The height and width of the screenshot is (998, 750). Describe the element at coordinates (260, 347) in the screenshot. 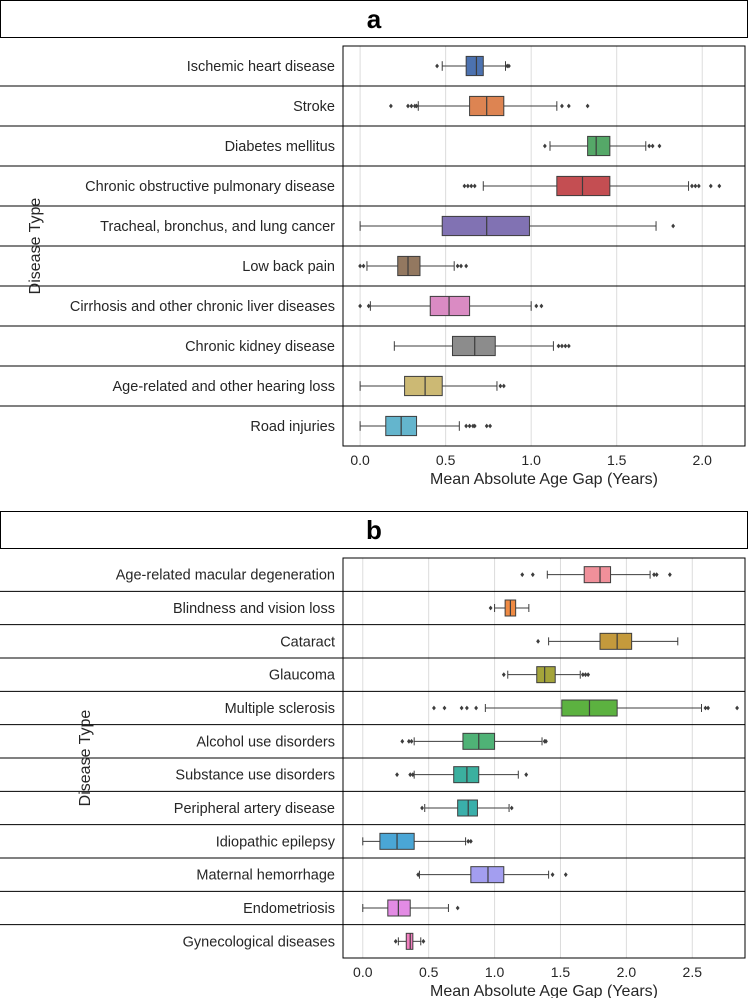

I see `category-label: Chronic kidney disease` at that location.